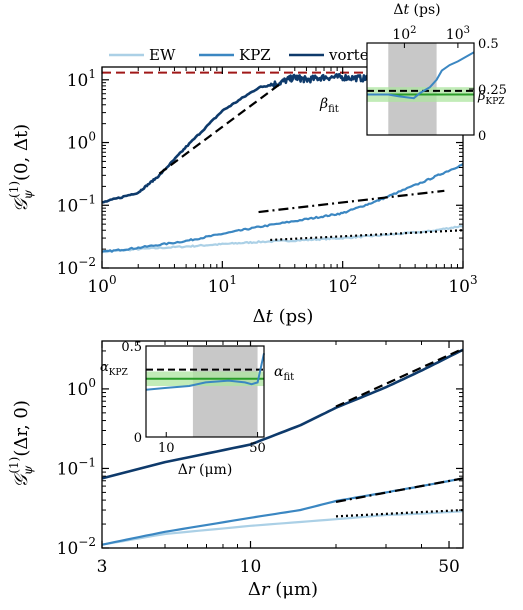  I want to click on x-tick-label: 50, so click(449, 567).